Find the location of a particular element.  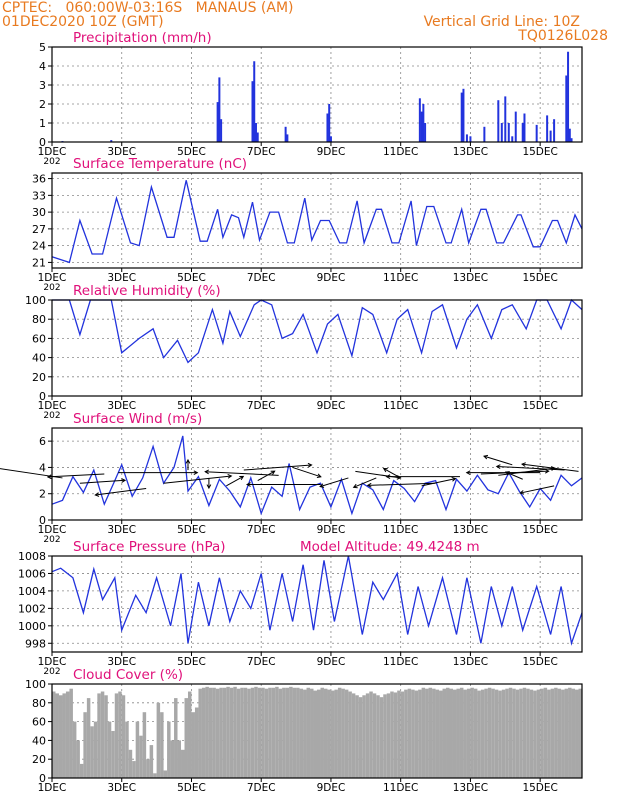

x-tick-label: 7DEC is located at coordinates (261, 278).